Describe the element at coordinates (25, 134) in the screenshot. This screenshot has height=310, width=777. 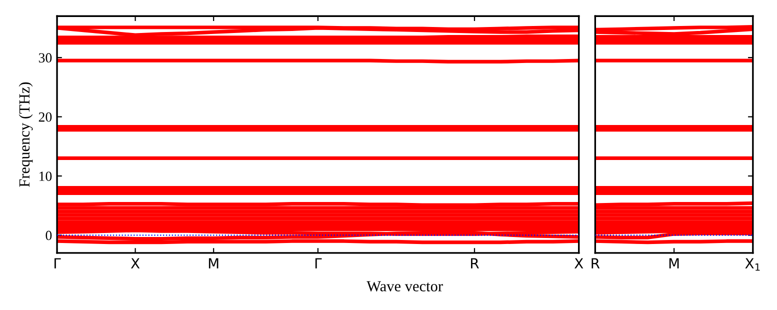
I see `y-axis-title: Frequency (THz)` at that location.